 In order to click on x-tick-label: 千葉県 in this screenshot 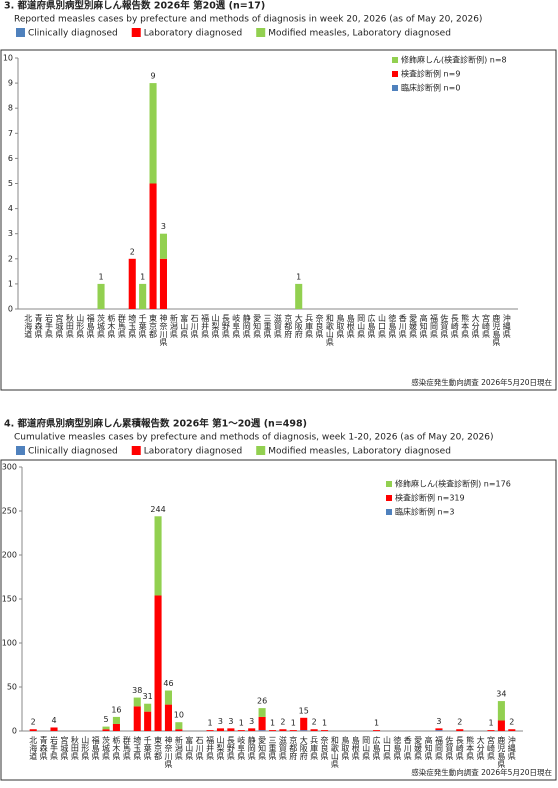, I will do `click(142, 326)`.